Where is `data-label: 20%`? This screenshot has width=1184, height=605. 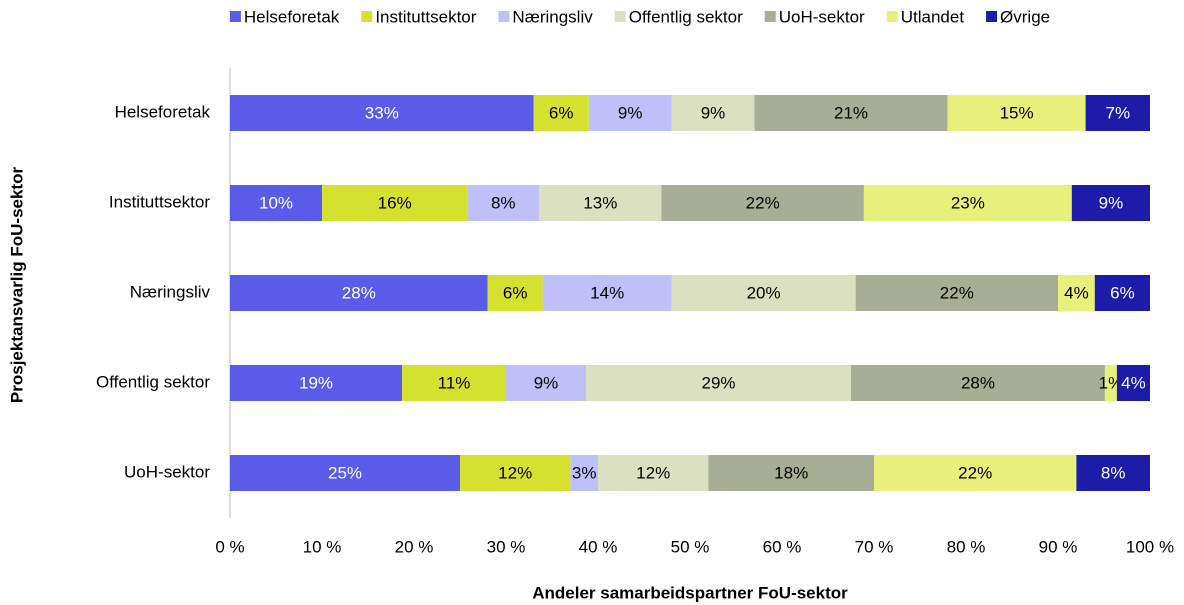
data-label: 20% is located at coordinates (764, 292).